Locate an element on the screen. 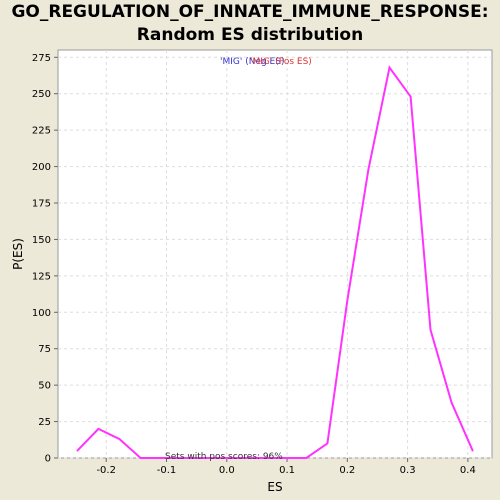  y-tick-label: 150 is located at coordinates (41, 240).